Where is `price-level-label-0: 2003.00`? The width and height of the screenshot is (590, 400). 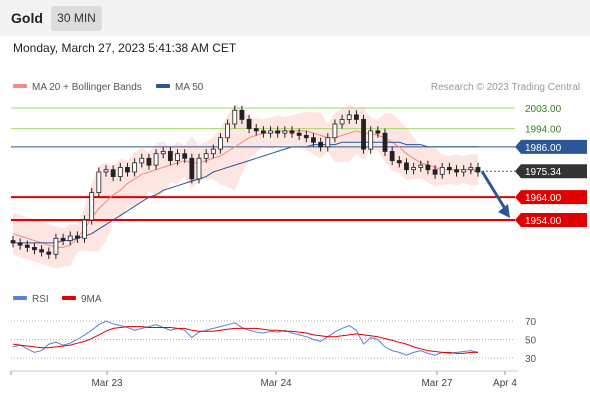 price-level-label-0: 2003.00 is located at coordinates (543, 109).